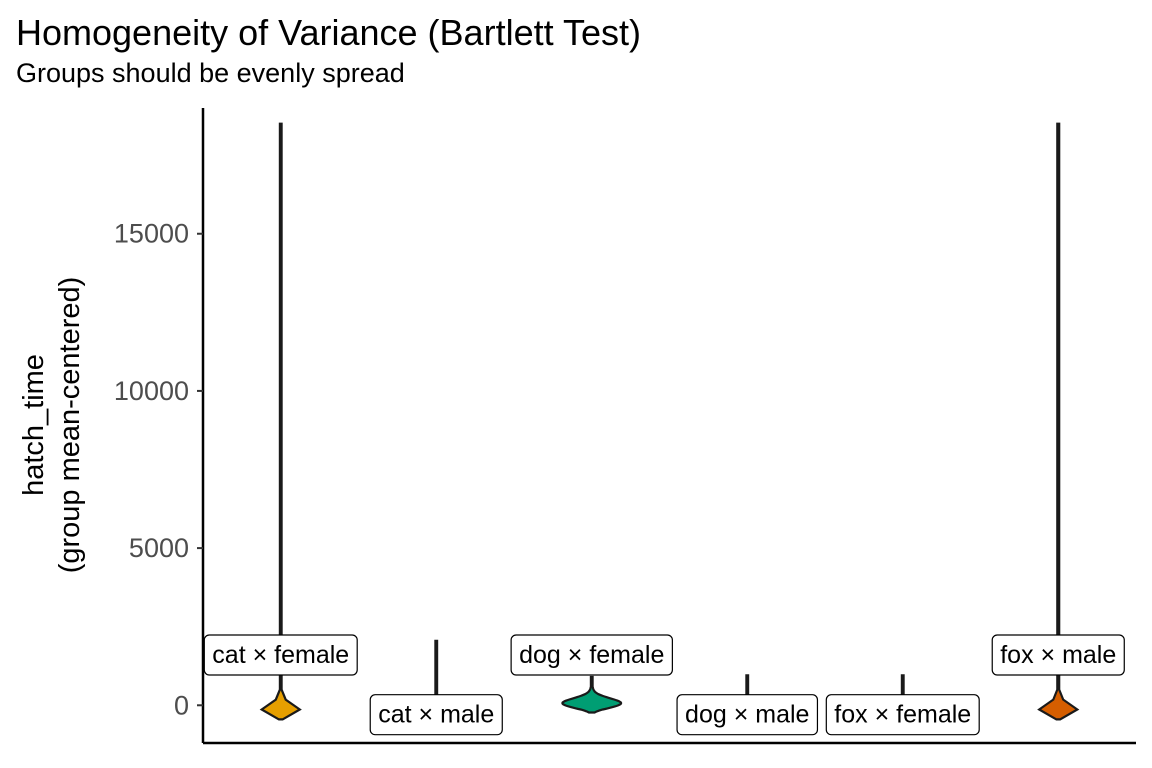  What do you see at coordinates (592, 694) in the screenshot?
I see `violin-dog-female` at bounding box center [592, 694].